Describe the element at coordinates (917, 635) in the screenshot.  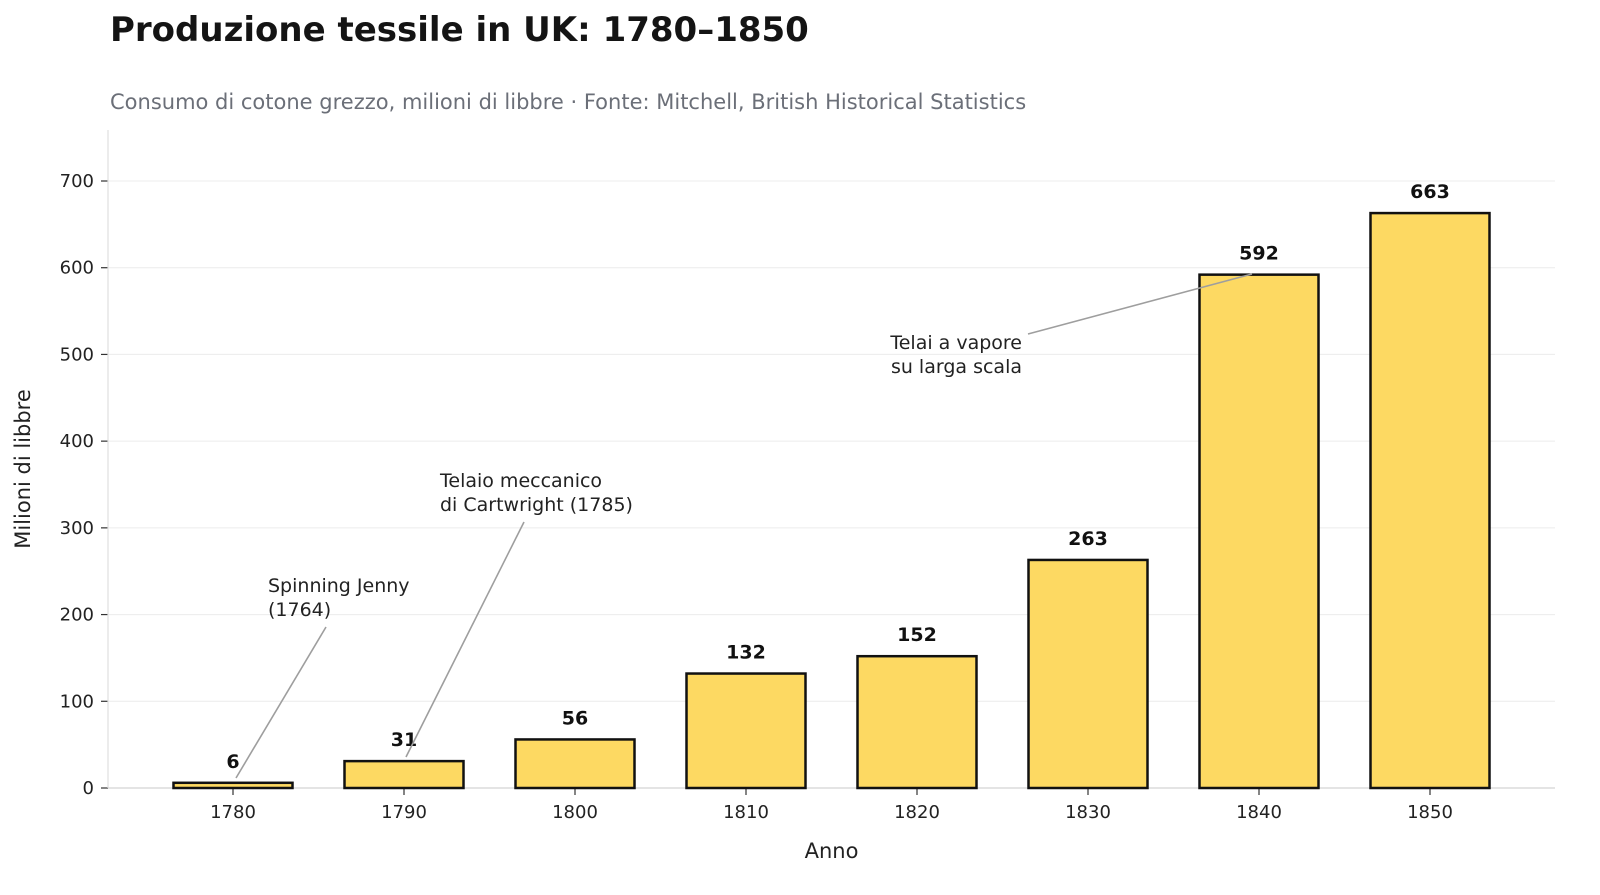
I see `bar-value-label: 152` at that location.